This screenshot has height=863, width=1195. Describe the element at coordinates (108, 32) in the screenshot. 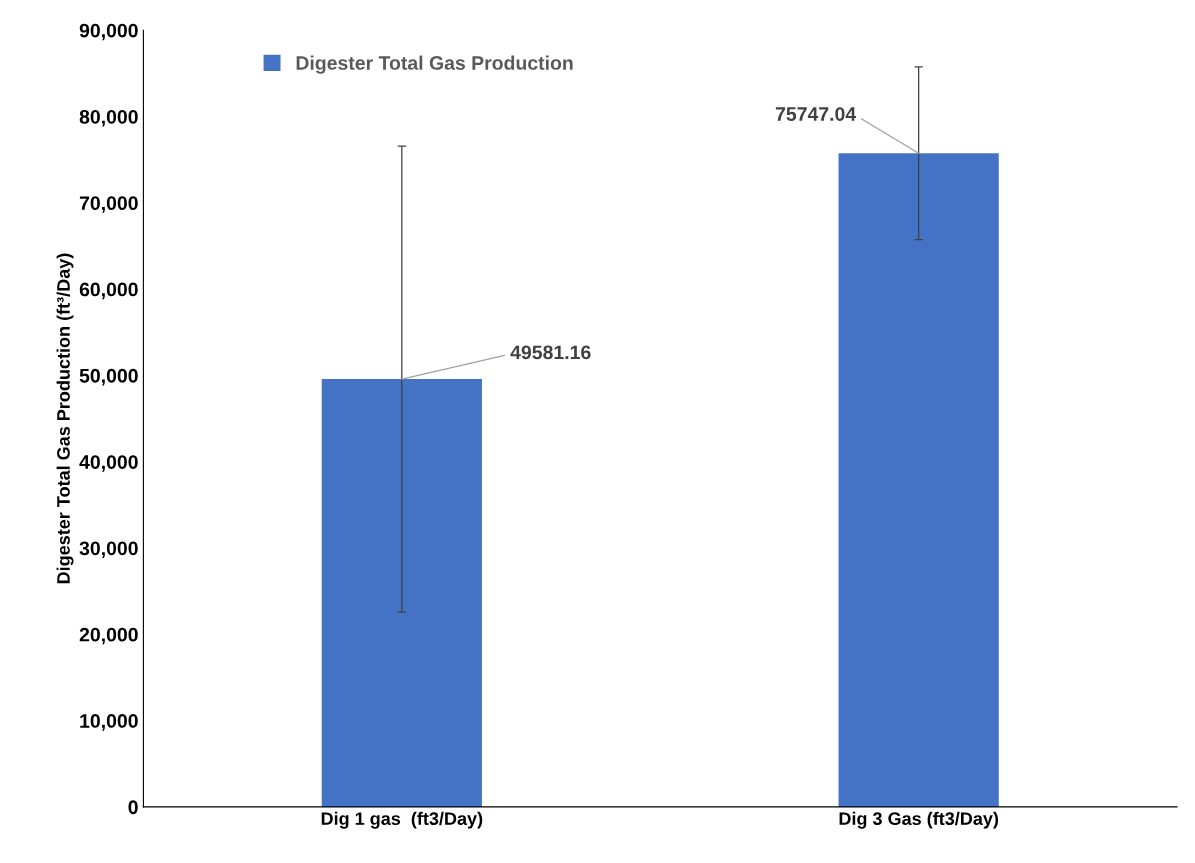

I see `y-tick-label: 90,000` at that location.